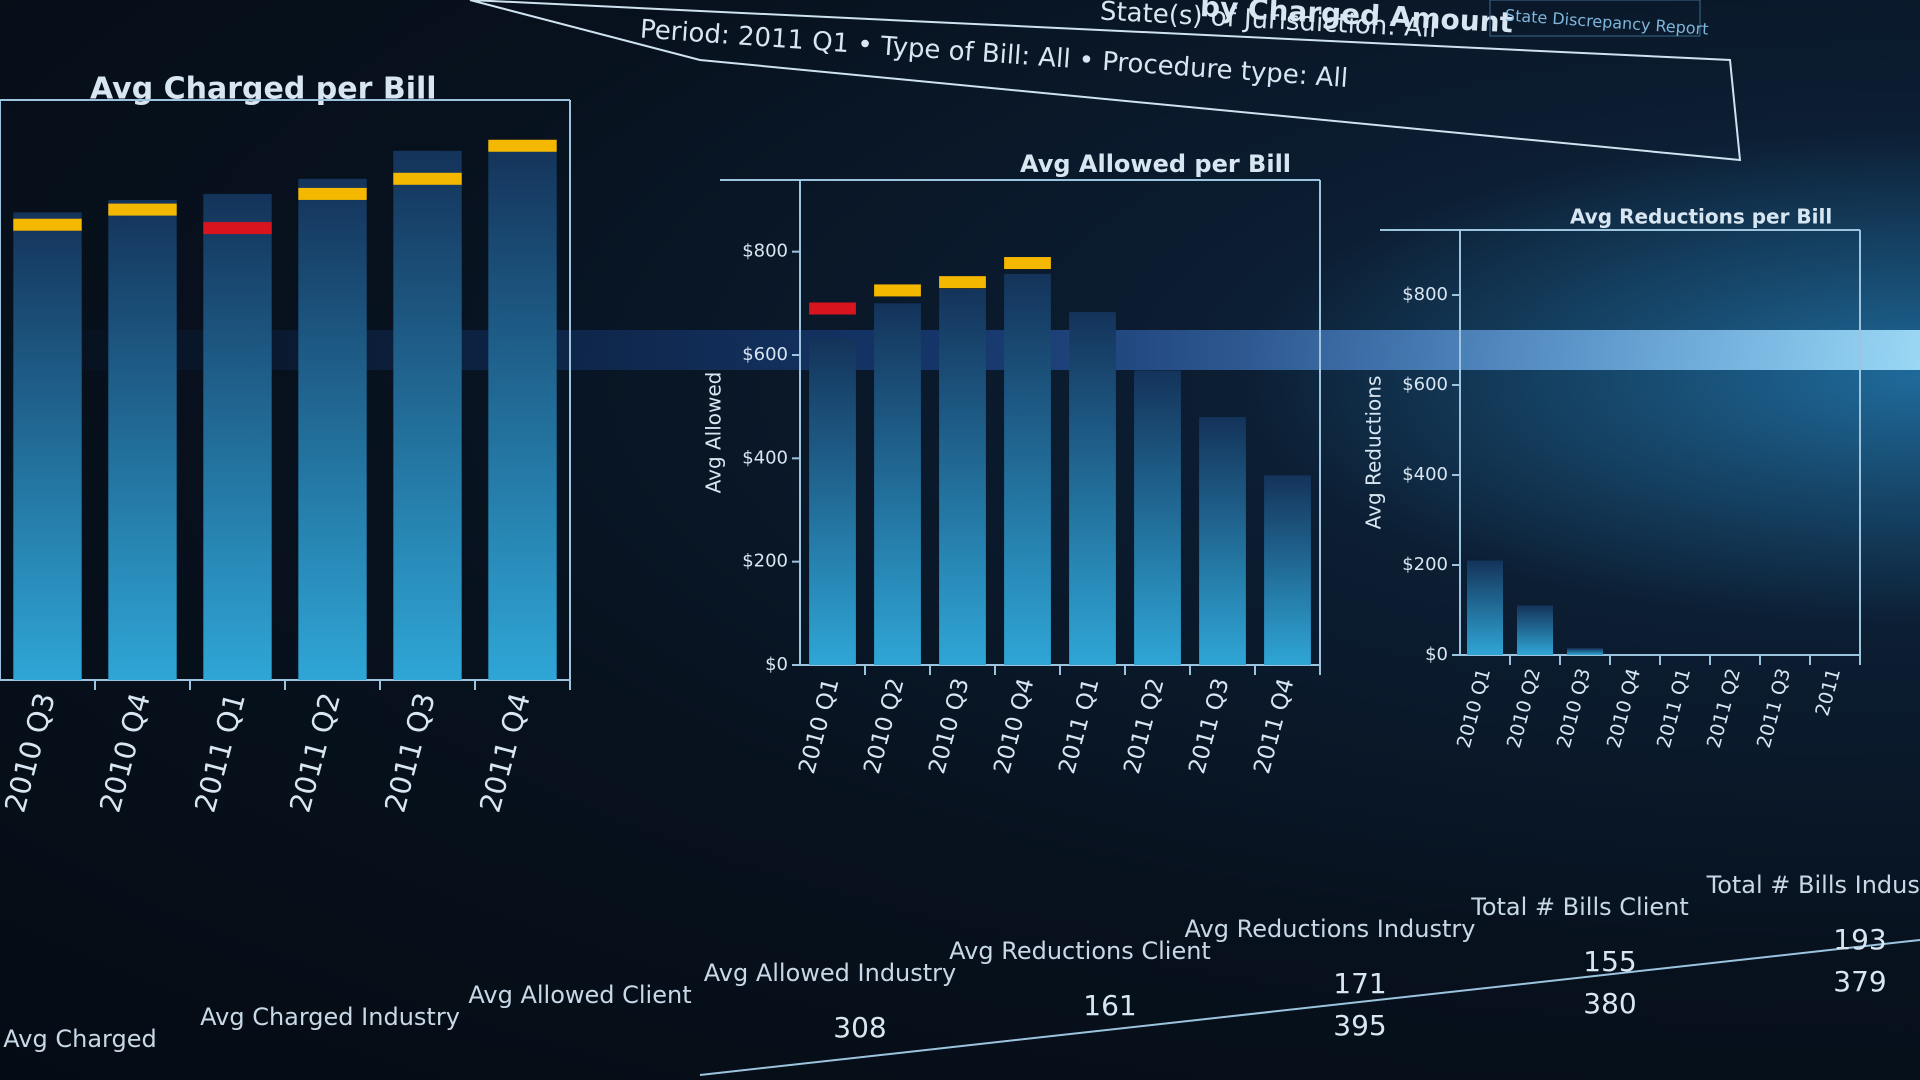 The height and width of the screenshot is (1080, 1920). Describe the element at coordinates (1374, 453) in the screenshot. I see `y-axis-label: Avg Reductions` at that location.